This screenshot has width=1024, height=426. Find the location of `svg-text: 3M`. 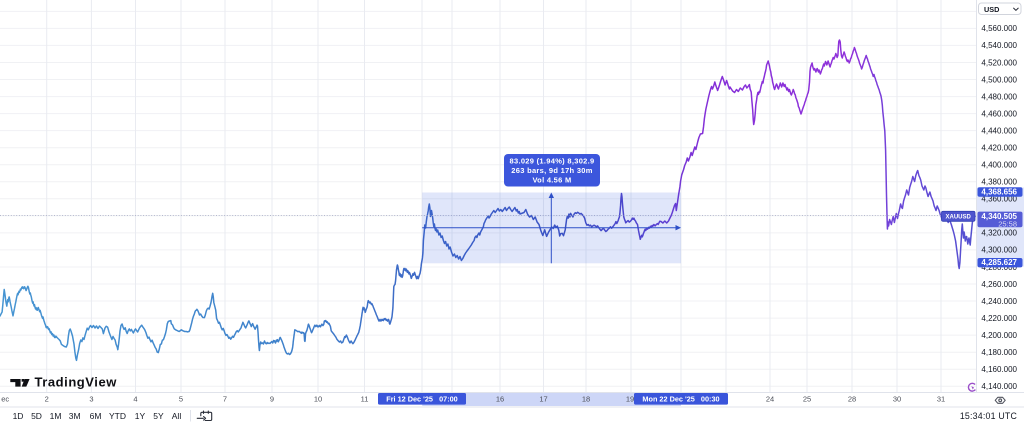

svg-text: 3M is located at coordinates (75, 416).